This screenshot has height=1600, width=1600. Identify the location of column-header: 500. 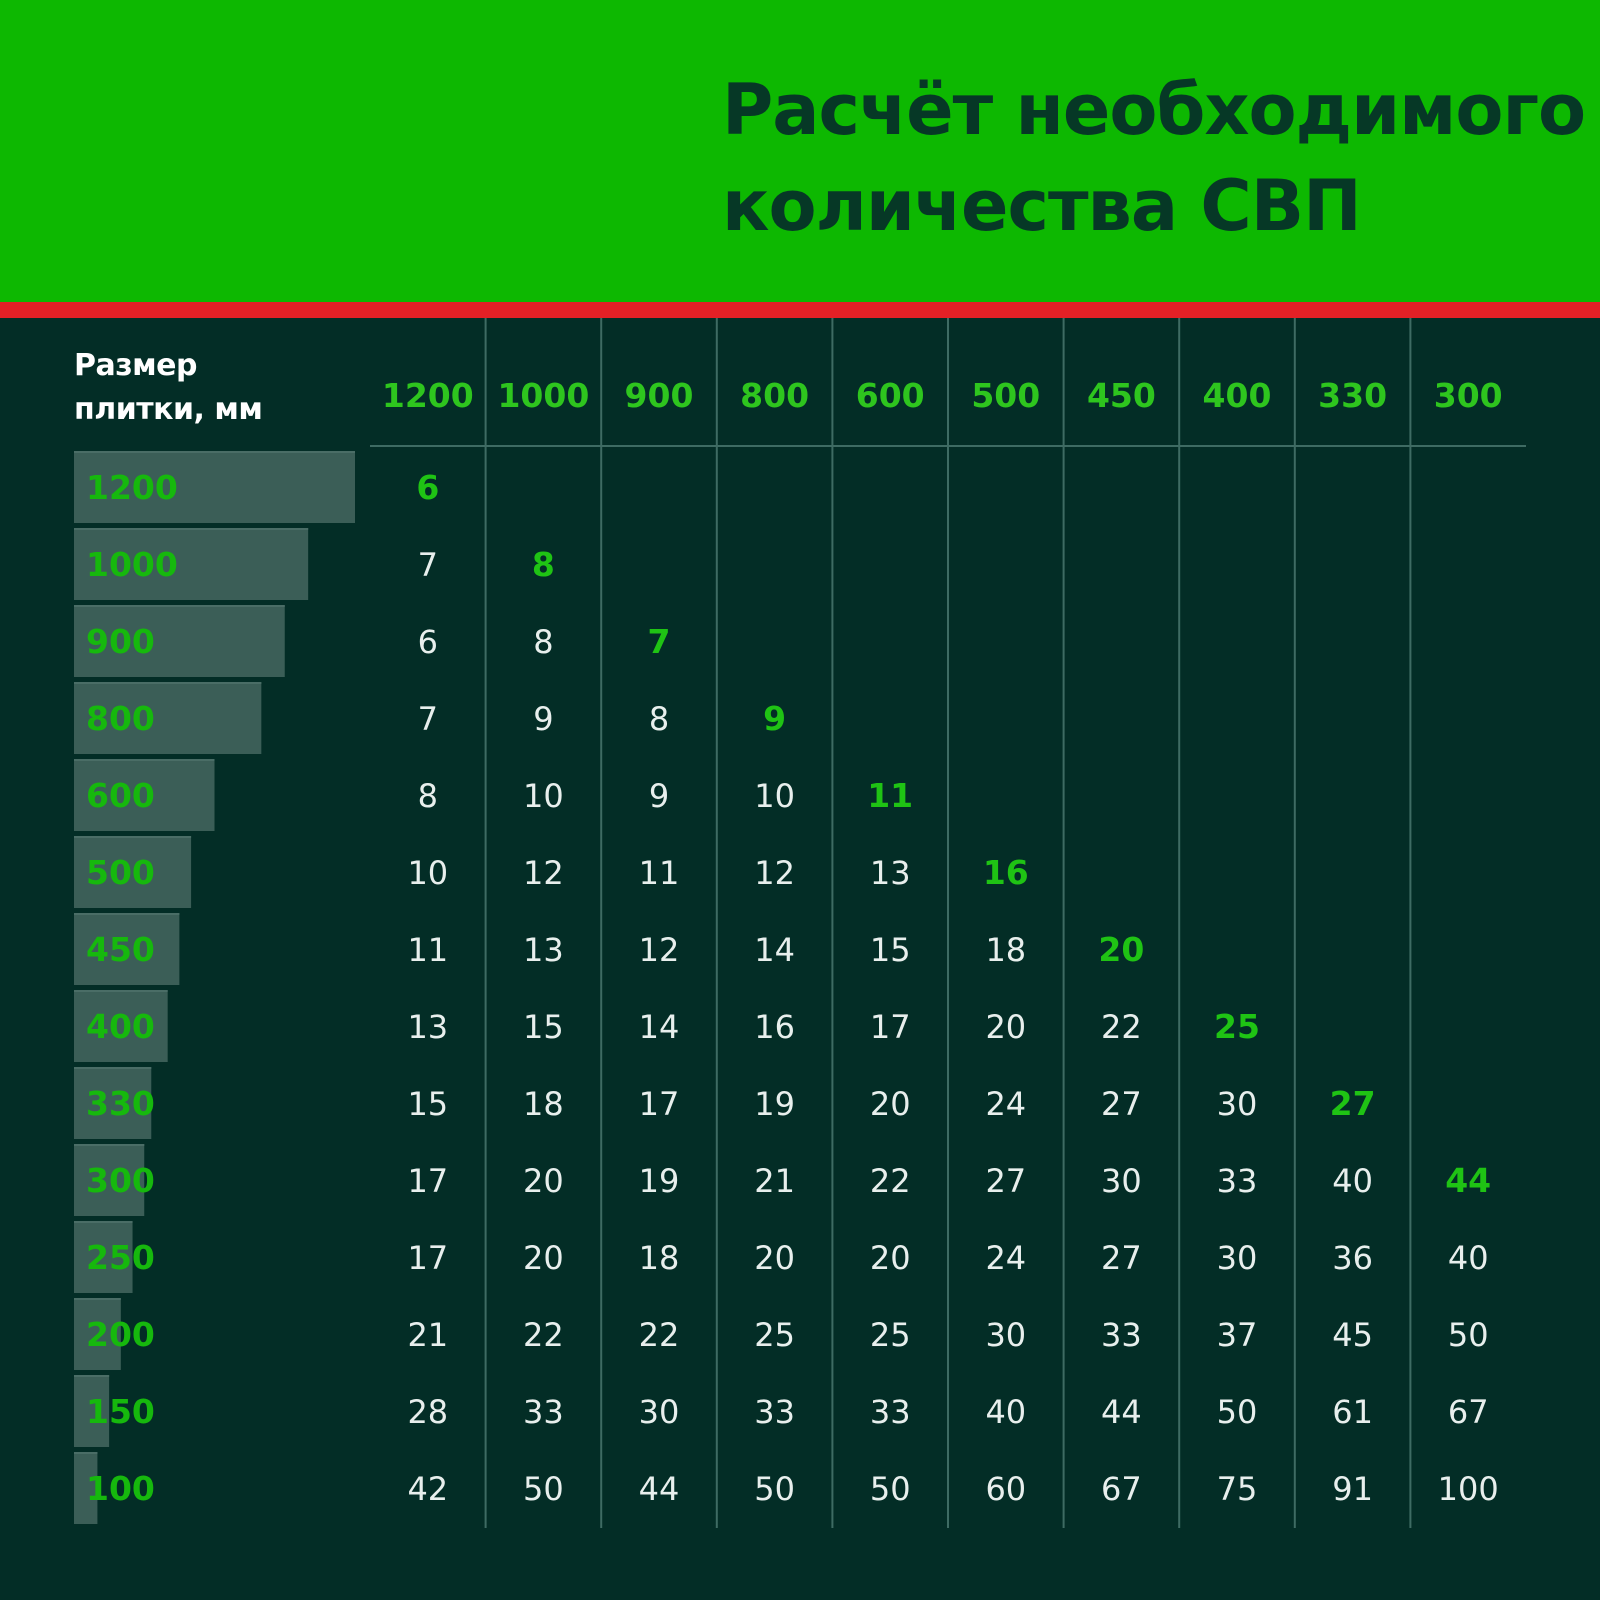
(1005, 395).